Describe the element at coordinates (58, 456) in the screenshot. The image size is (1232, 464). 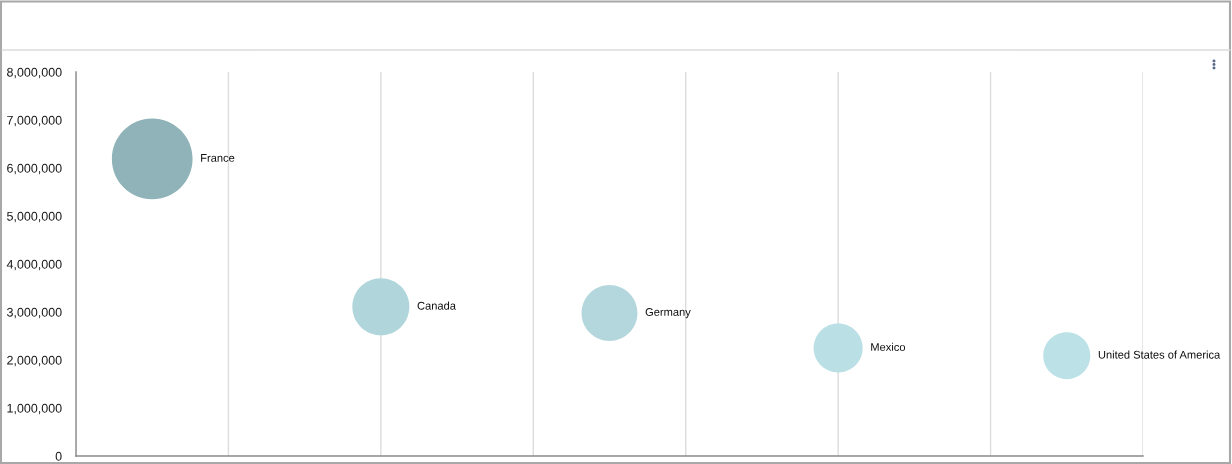
I see `y-tick-label: 0` at that location.